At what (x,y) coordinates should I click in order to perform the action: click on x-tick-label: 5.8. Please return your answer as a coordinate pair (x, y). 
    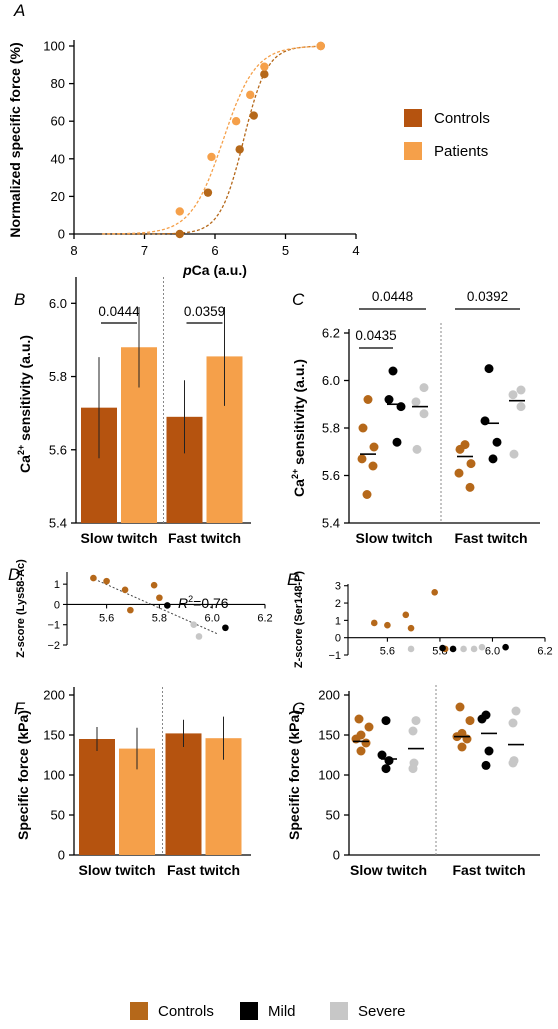
    Looking at the image, I should click on (159, 618).